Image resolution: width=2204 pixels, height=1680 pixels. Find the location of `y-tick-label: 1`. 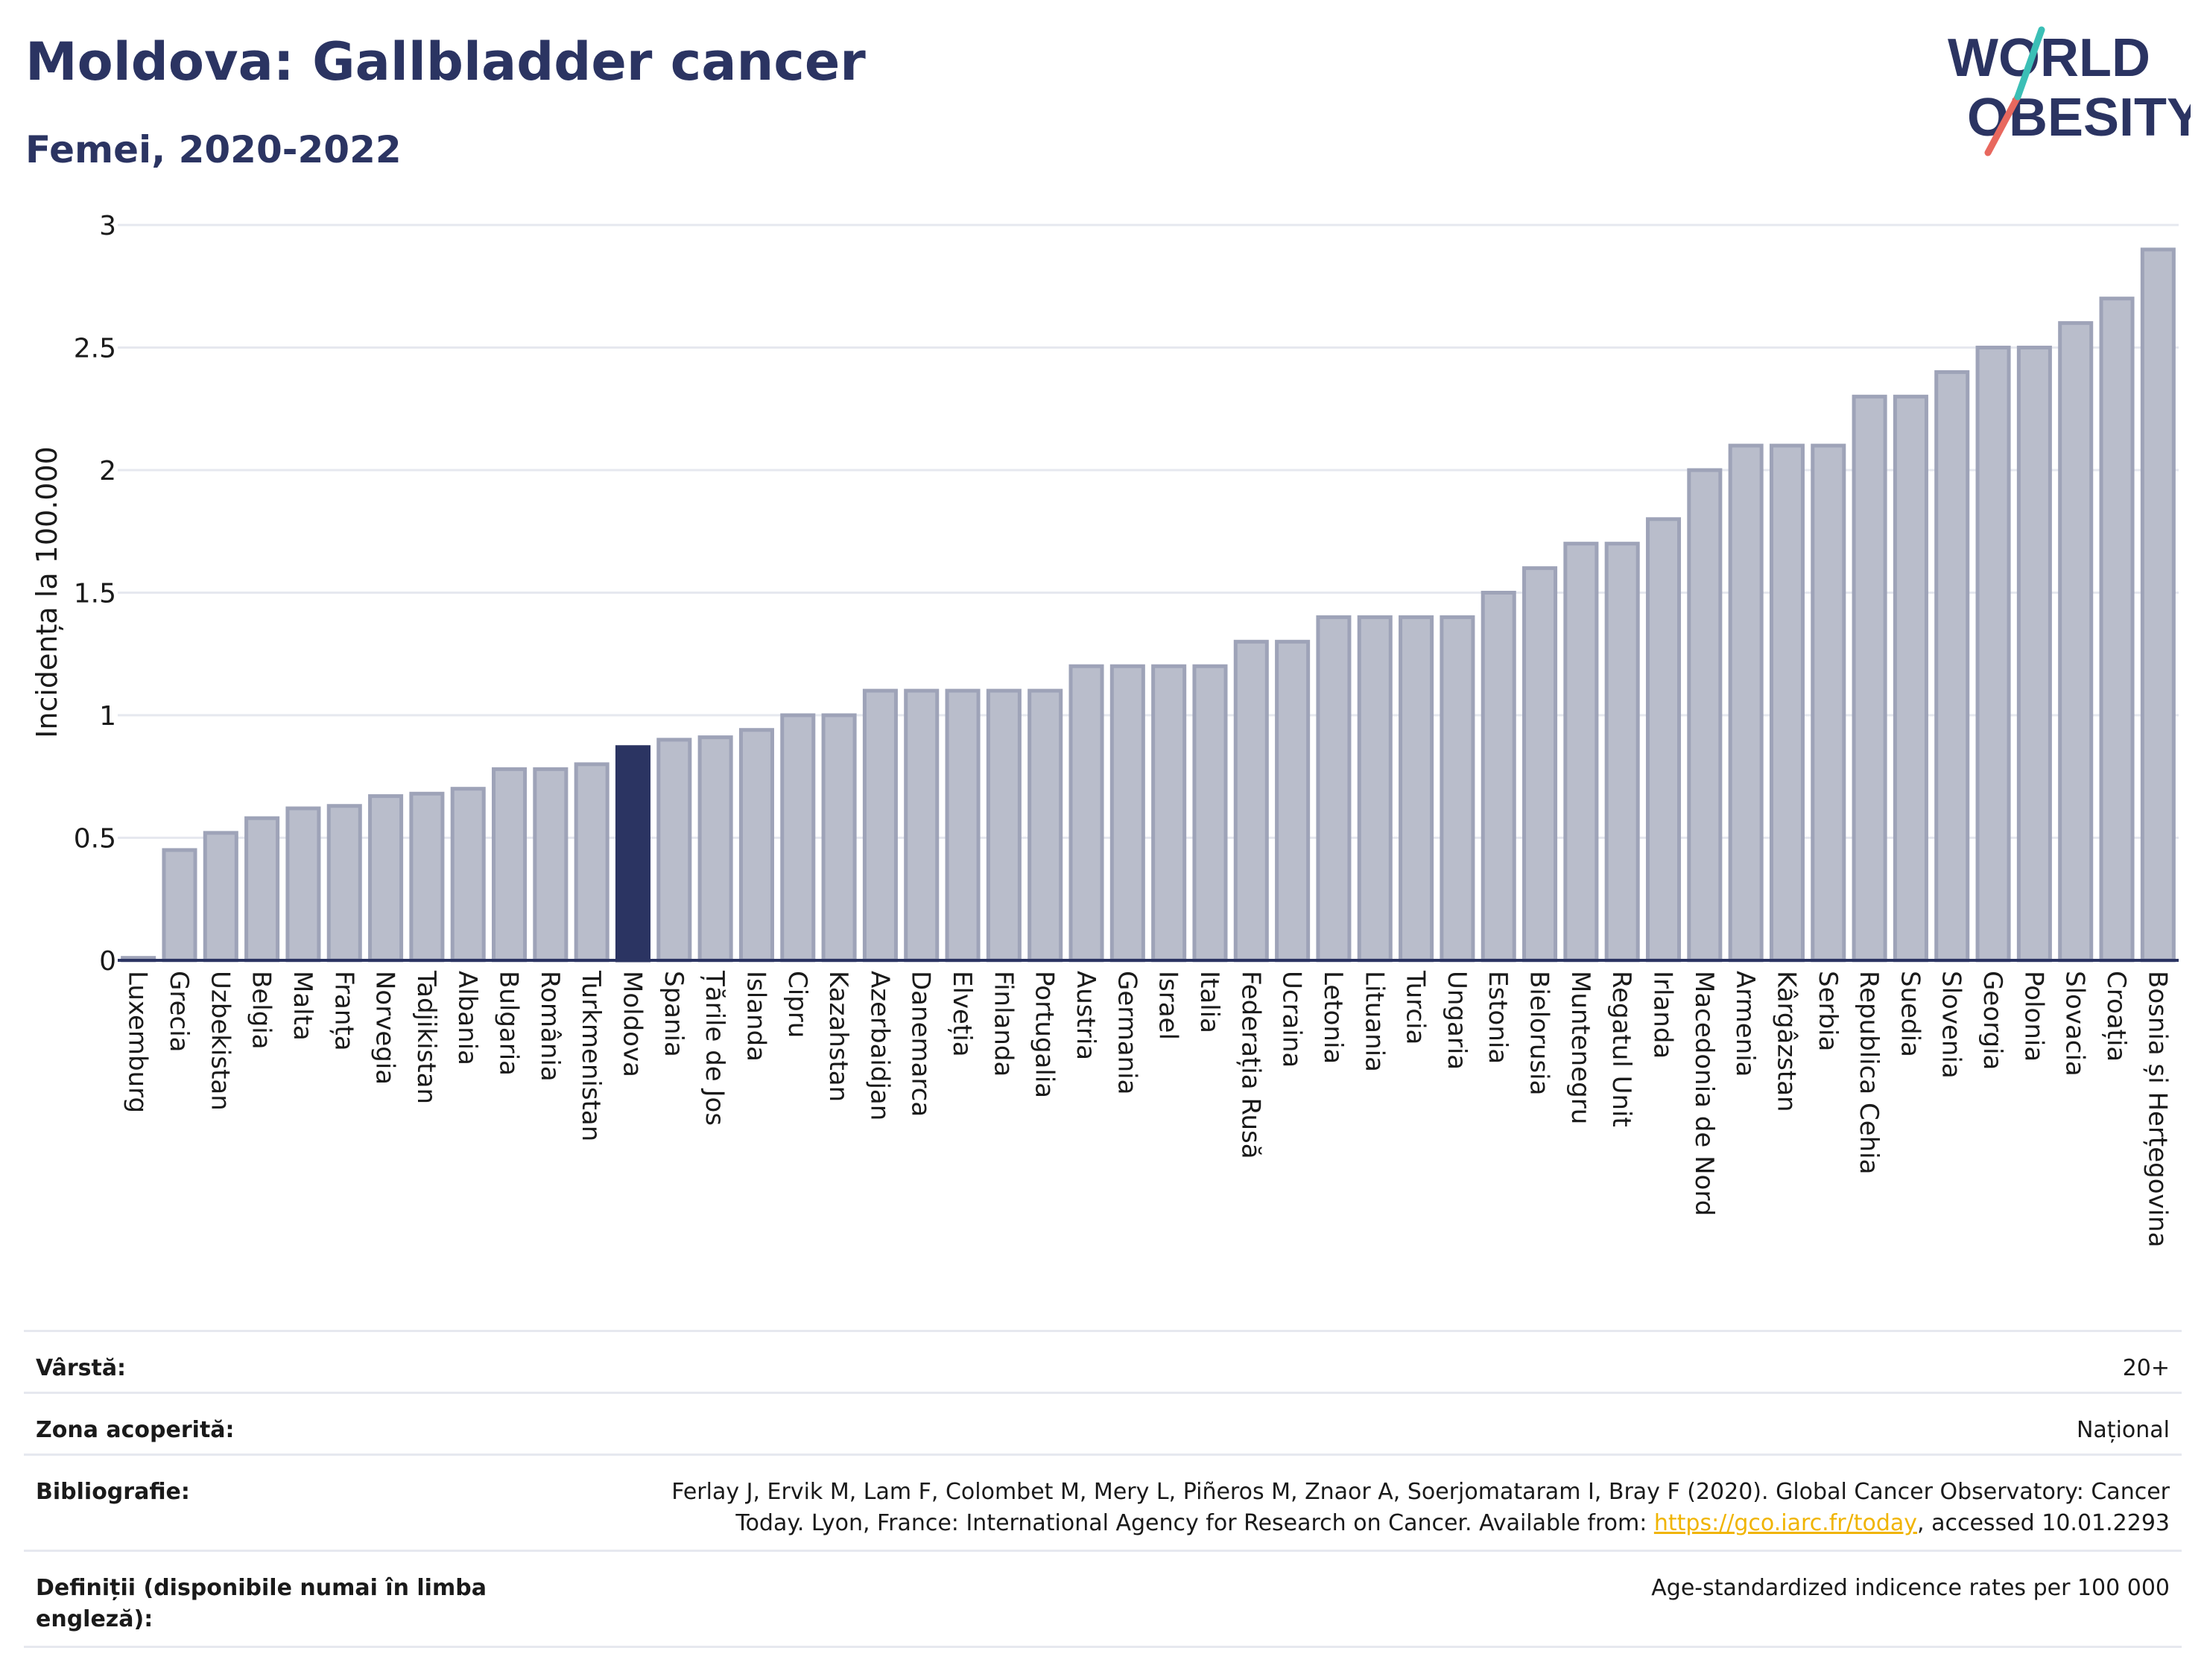

y-tick-label: 1 is located at coordinates (107, 716).